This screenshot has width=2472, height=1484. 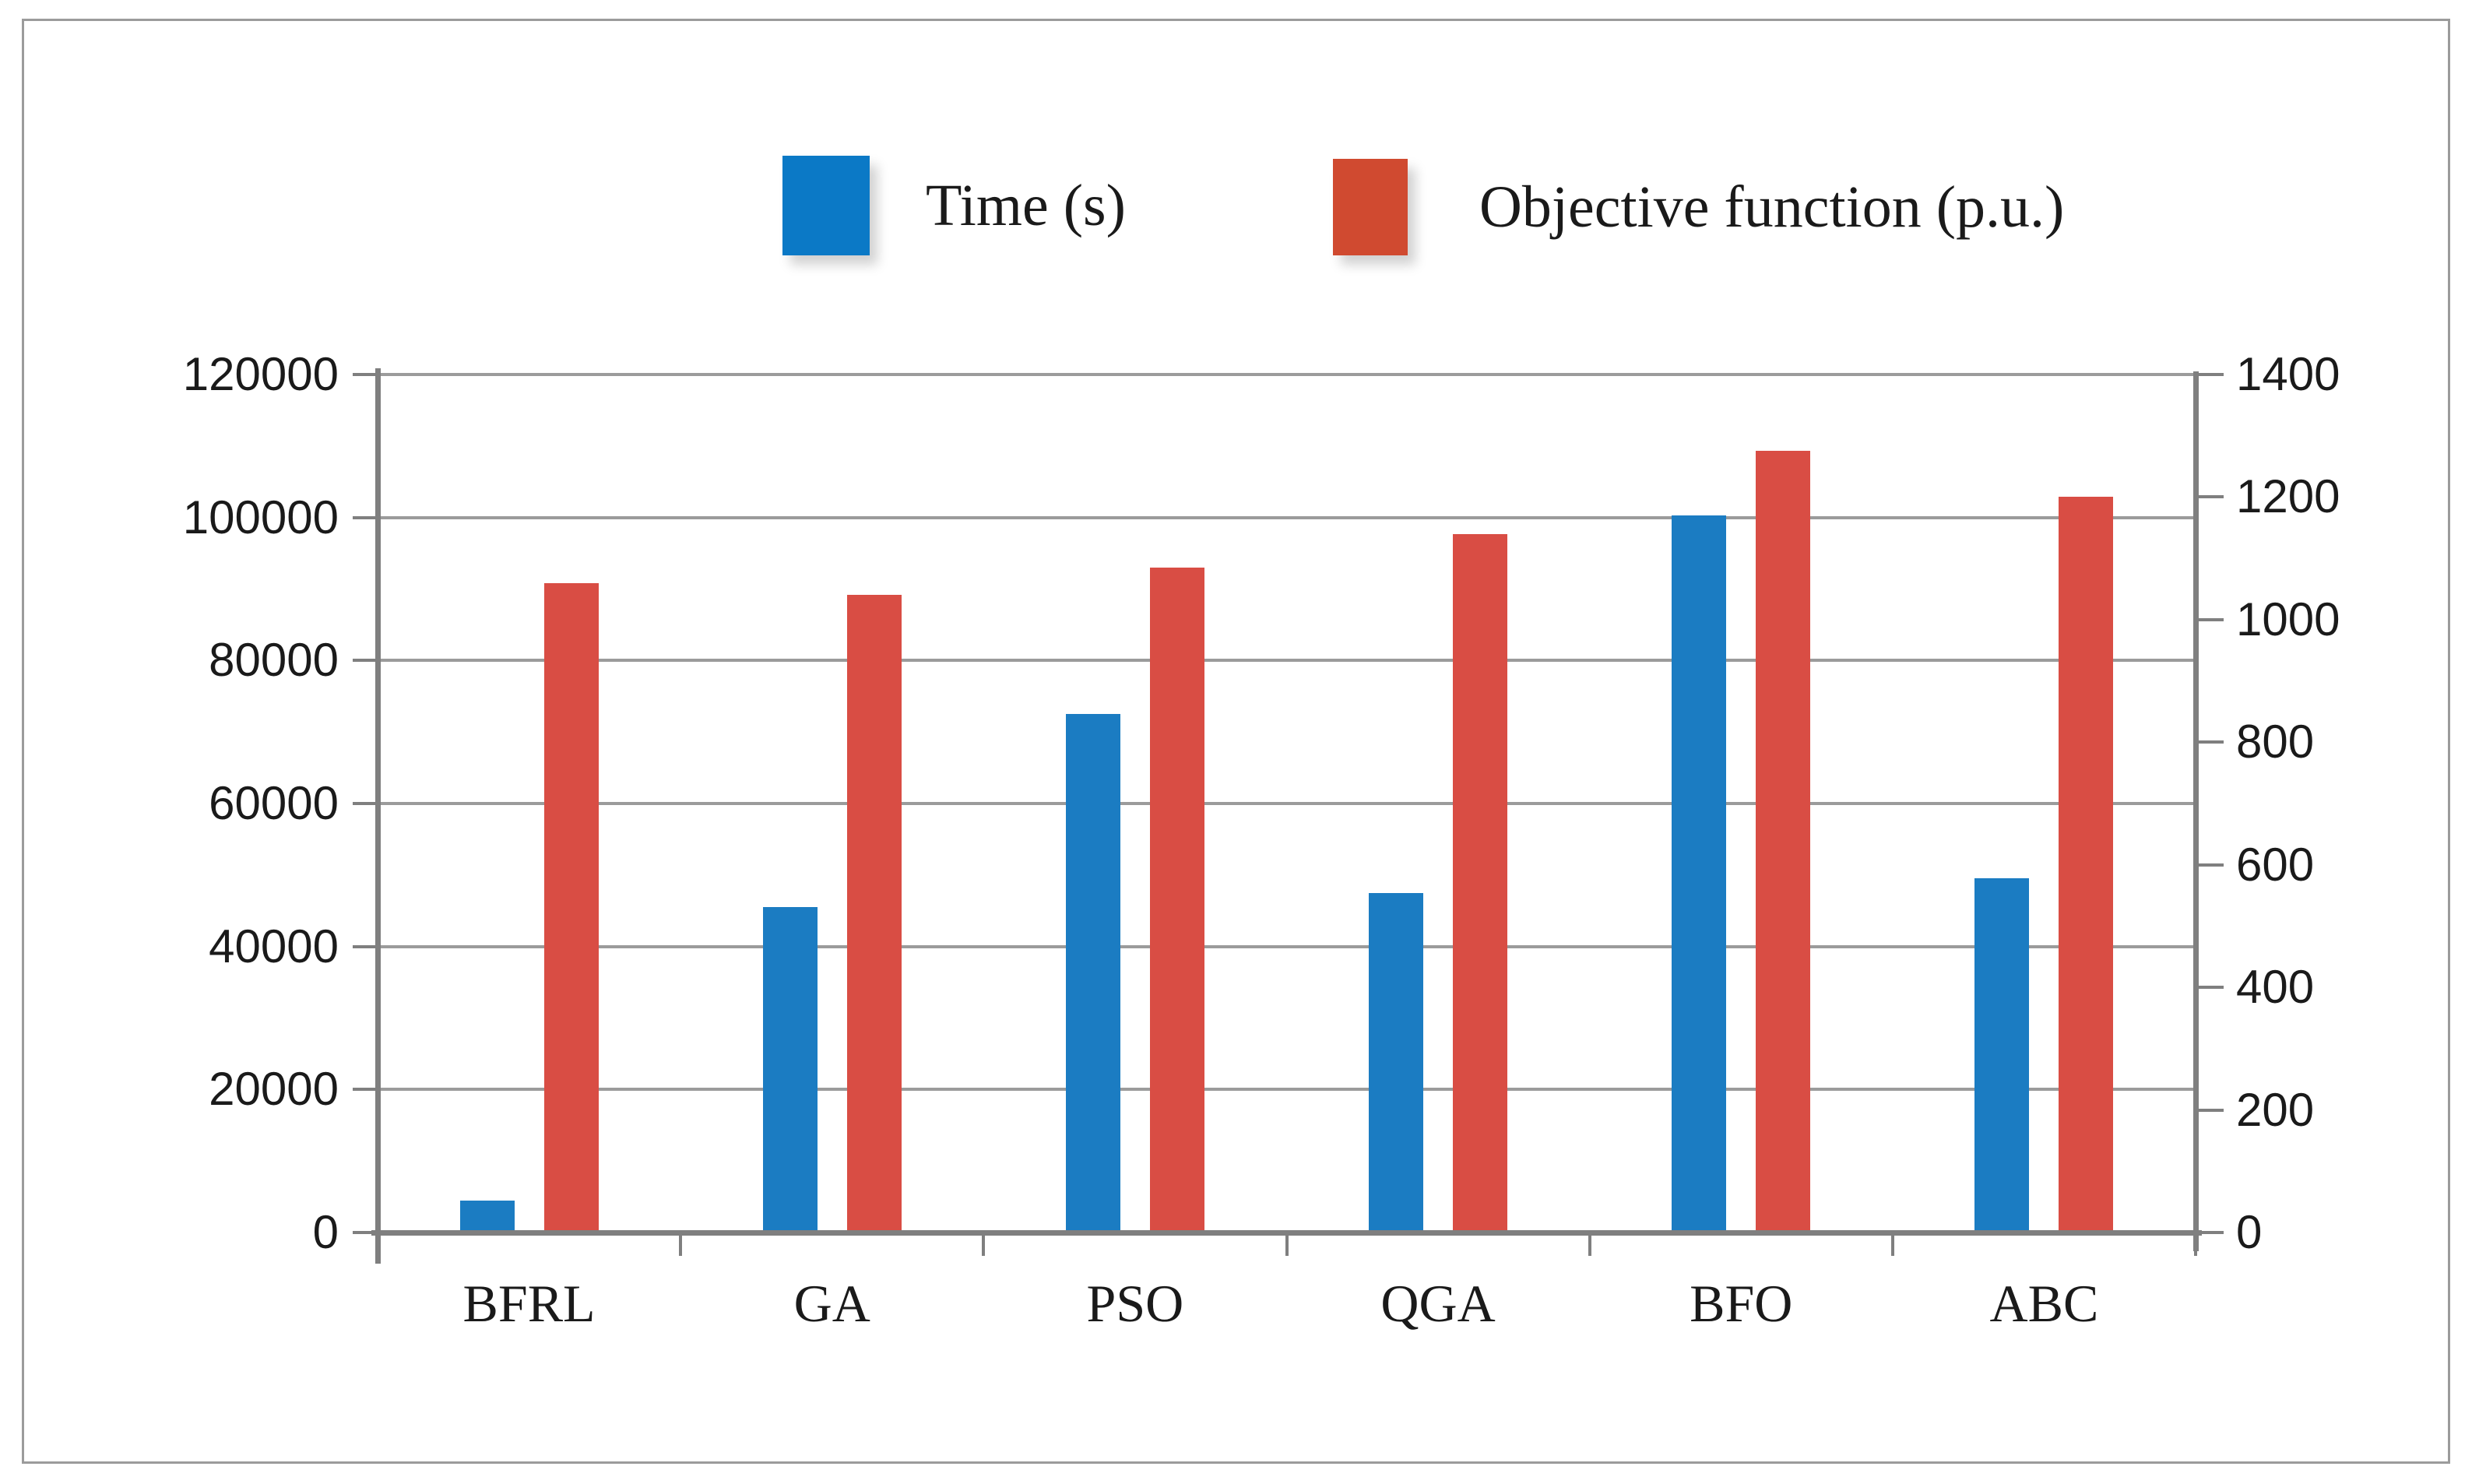 I want to click on bar-objective-GA, so click(x=874, y=914).